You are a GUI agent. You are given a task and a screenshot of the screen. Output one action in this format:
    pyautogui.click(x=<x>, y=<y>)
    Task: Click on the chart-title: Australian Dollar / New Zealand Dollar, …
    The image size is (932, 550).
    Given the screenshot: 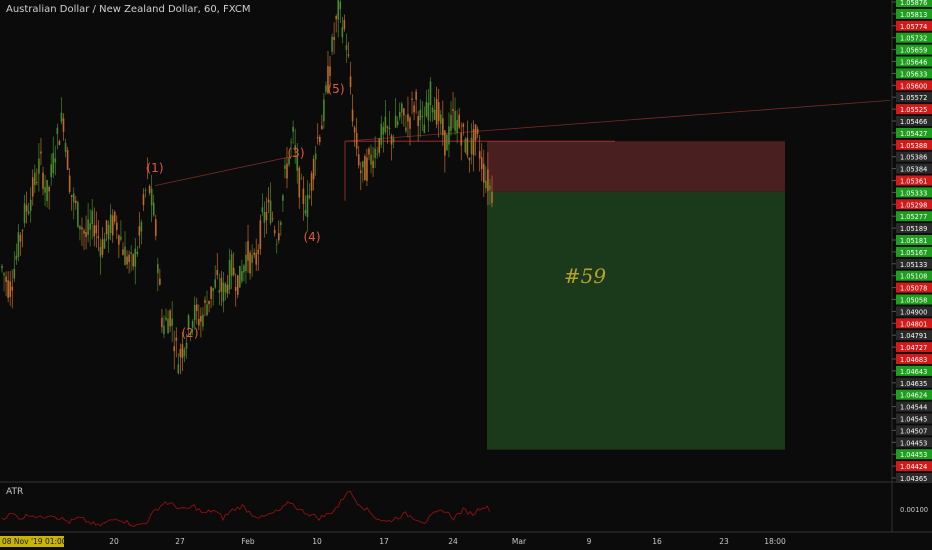 What is the action you would take?
    pyautogui.click(x=128, y=9)
    